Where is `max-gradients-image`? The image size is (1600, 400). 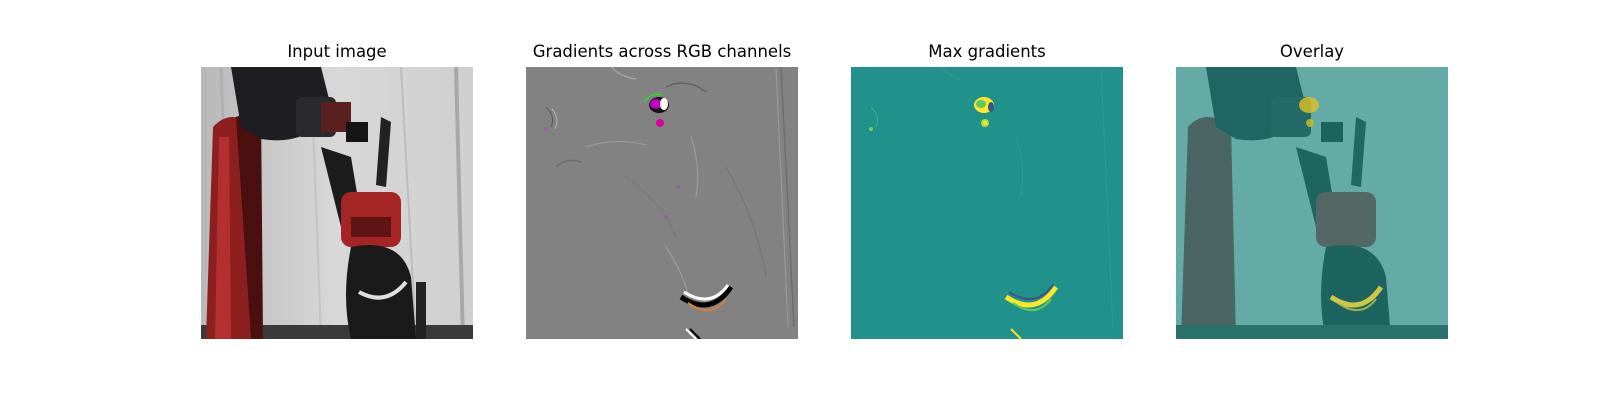 max-gradients-image is located at coordinates (987, 203).